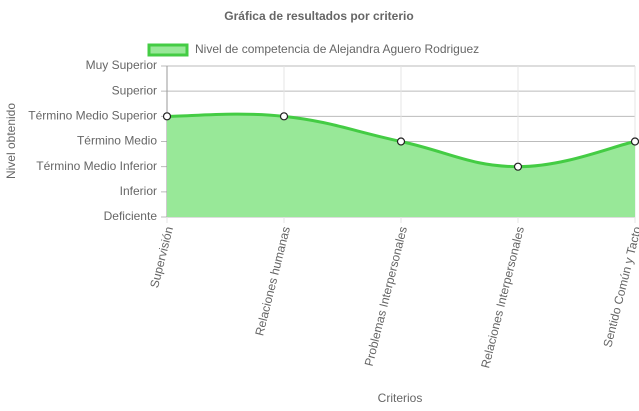  I want to click on y-tick-label: Muy Superior, so click(121, 65).